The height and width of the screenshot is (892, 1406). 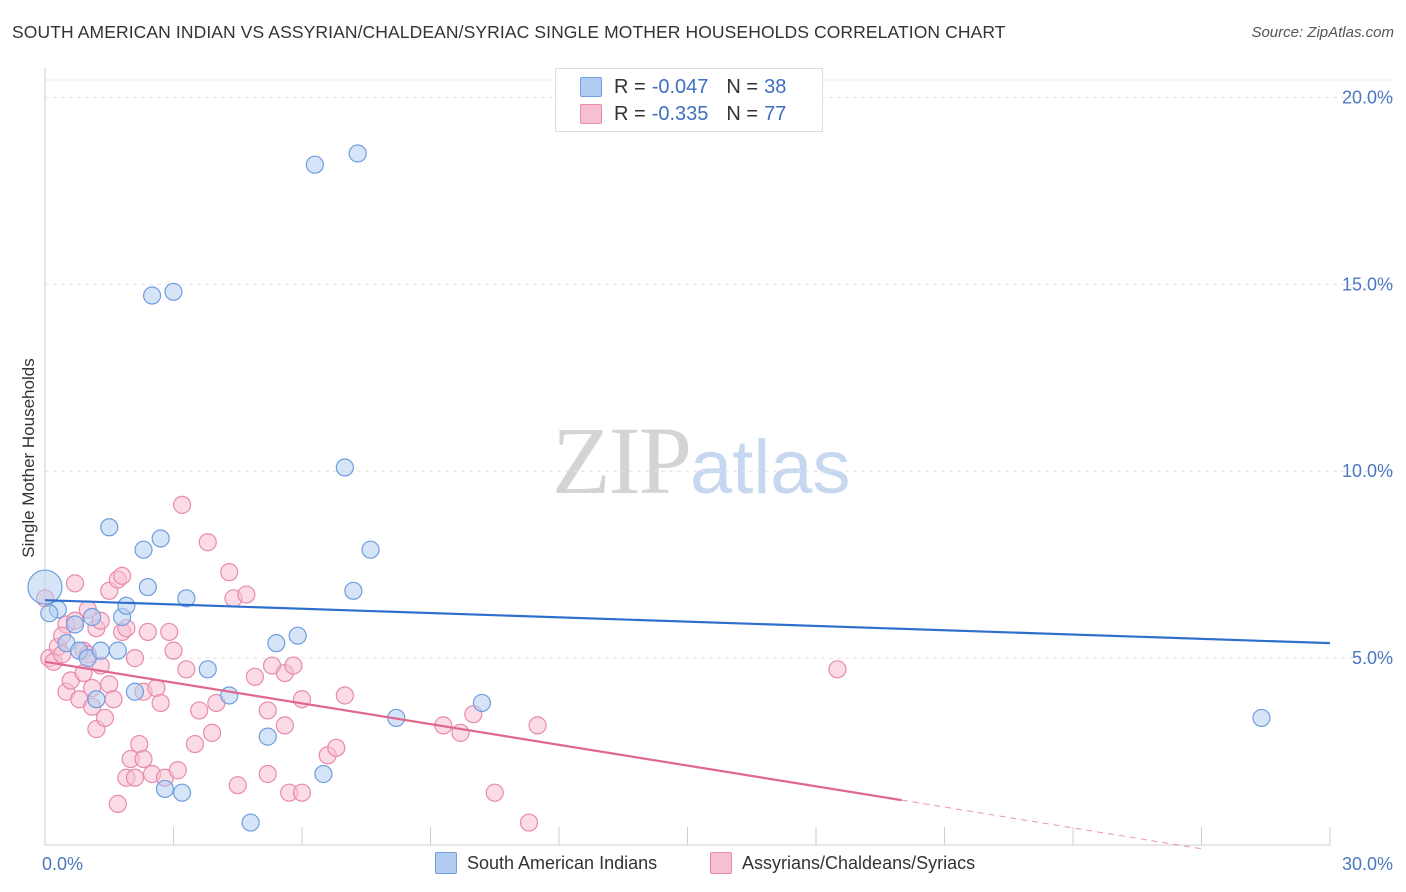 I want to click on legend-row-pink: R = -0.335 N = 77, so click(x=683, y=114).